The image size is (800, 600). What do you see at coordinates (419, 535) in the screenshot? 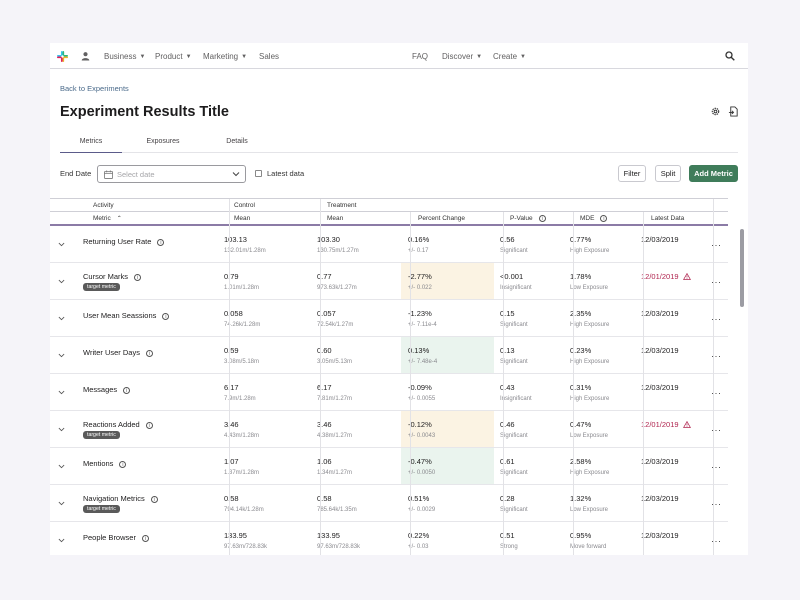
I see `percent-change-value: 0.22%` at bounding box center [419, 535].